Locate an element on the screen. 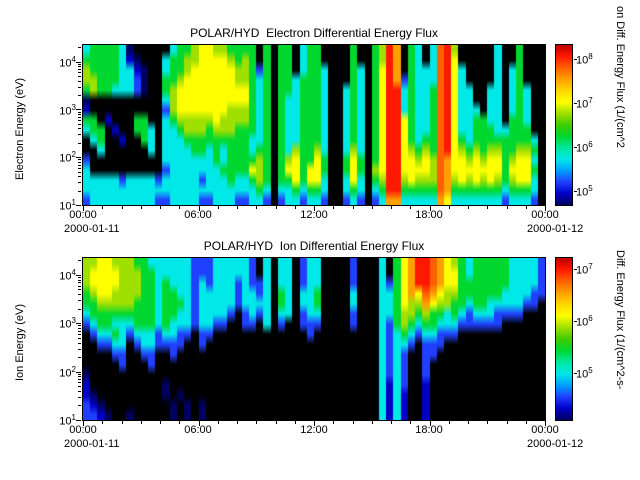 The image size is (640, 480). x-tick-label: 06:00 is located at coordinates (198, 215).